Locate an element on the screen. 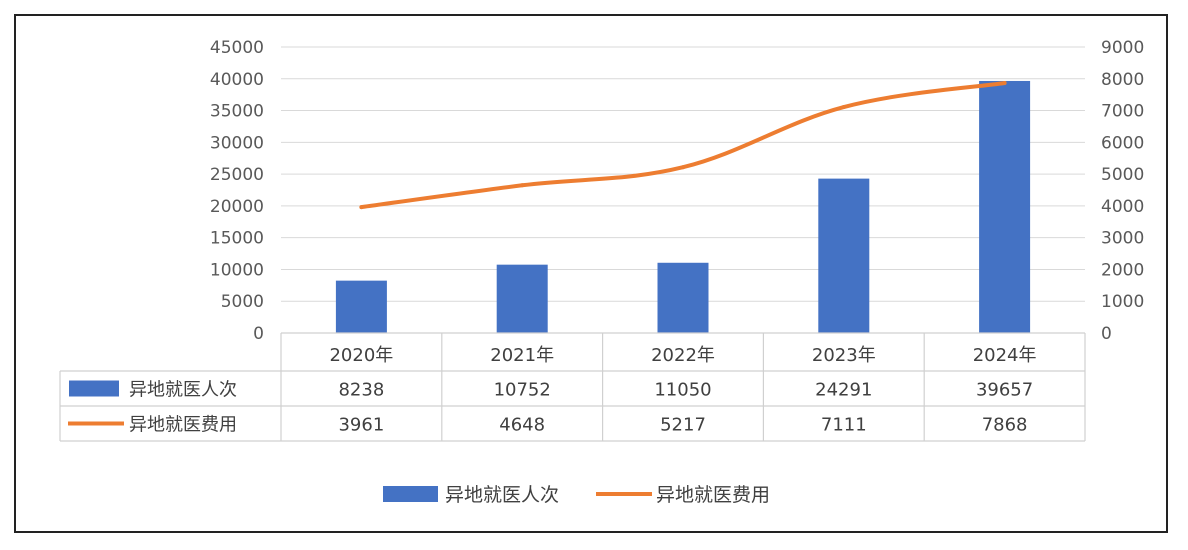 The height and width of the screenshot is (550, 1188). right-tick-label: 2000 is located at coordinates (1122, 270).